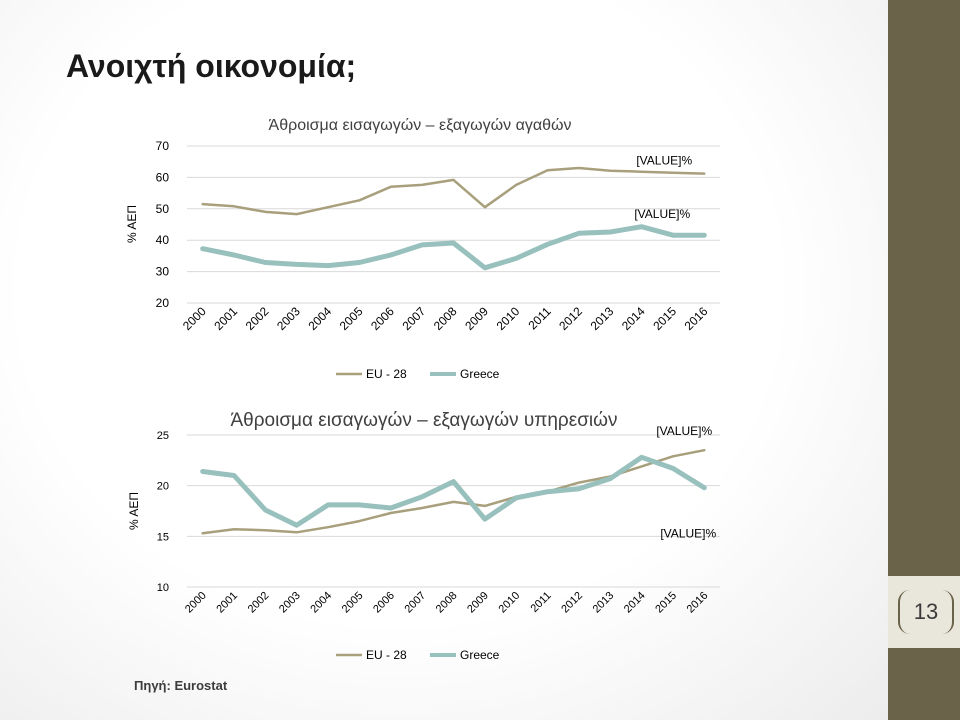  I want to click on chart-1-x-tick-label: 2003, so click(288, 318).